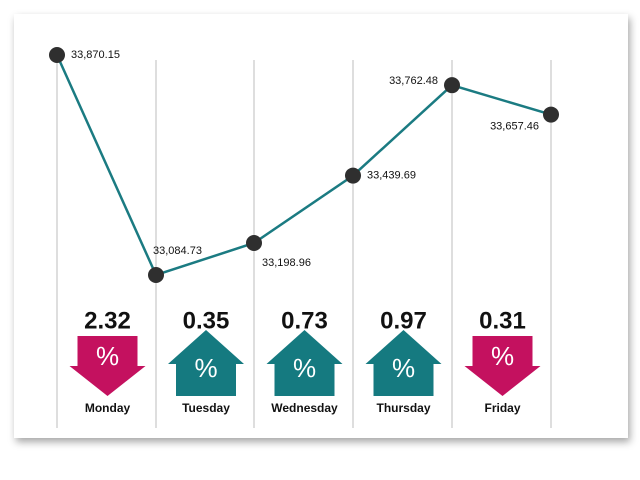 This screenshot has height=480, width=640. I want to click on change-value: 0.35, so click(206, 320).